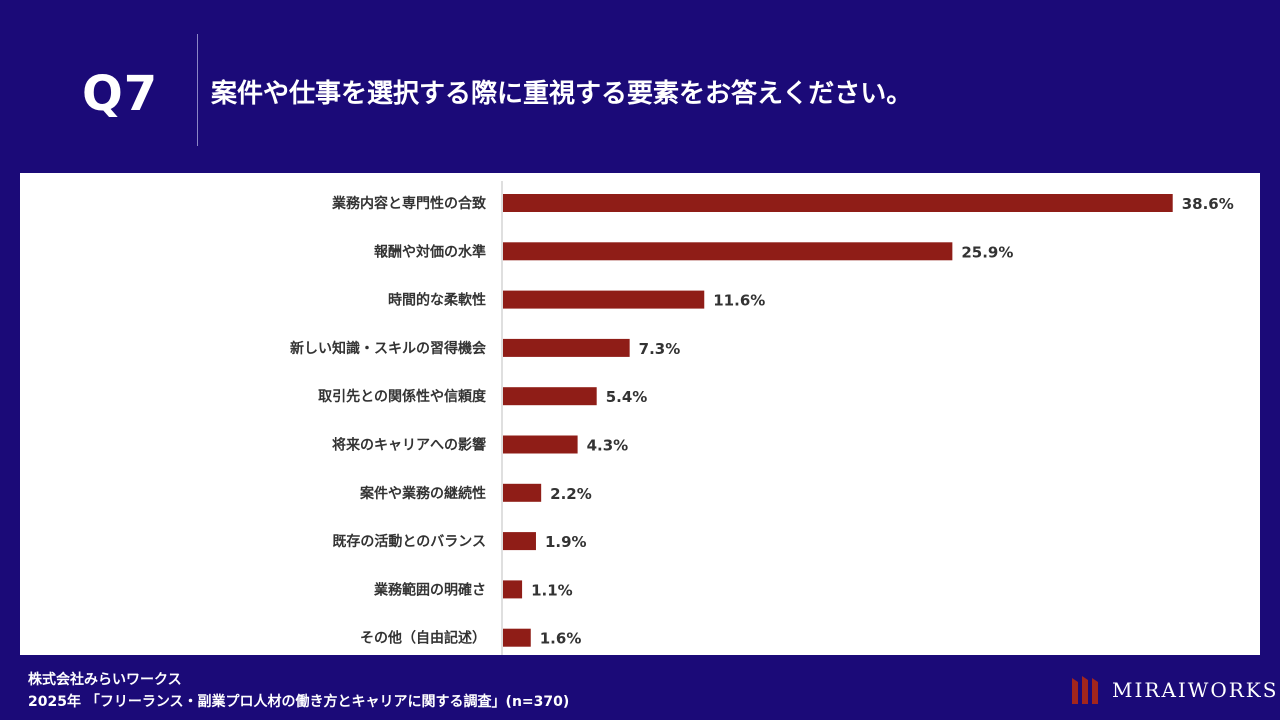 This screenshot has height=720, width=1280. Describe the element at coordinates (1208, 204) in the screenshot. I see `value-label: 38.6%` at that location.